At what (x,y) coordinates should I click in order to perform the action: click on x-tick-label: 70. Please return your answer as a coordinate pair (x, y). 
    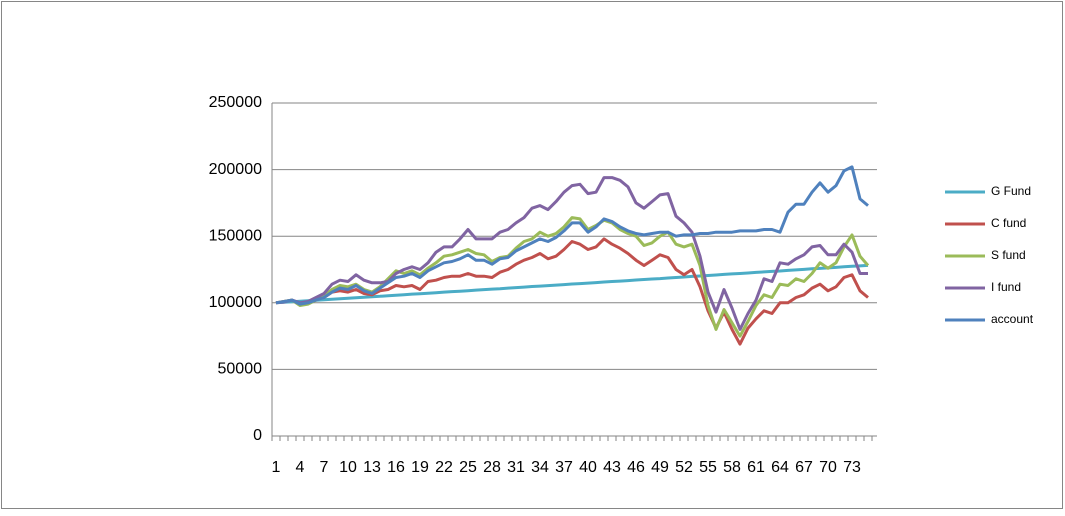
    Looking at the image, I should click on (828, 467).